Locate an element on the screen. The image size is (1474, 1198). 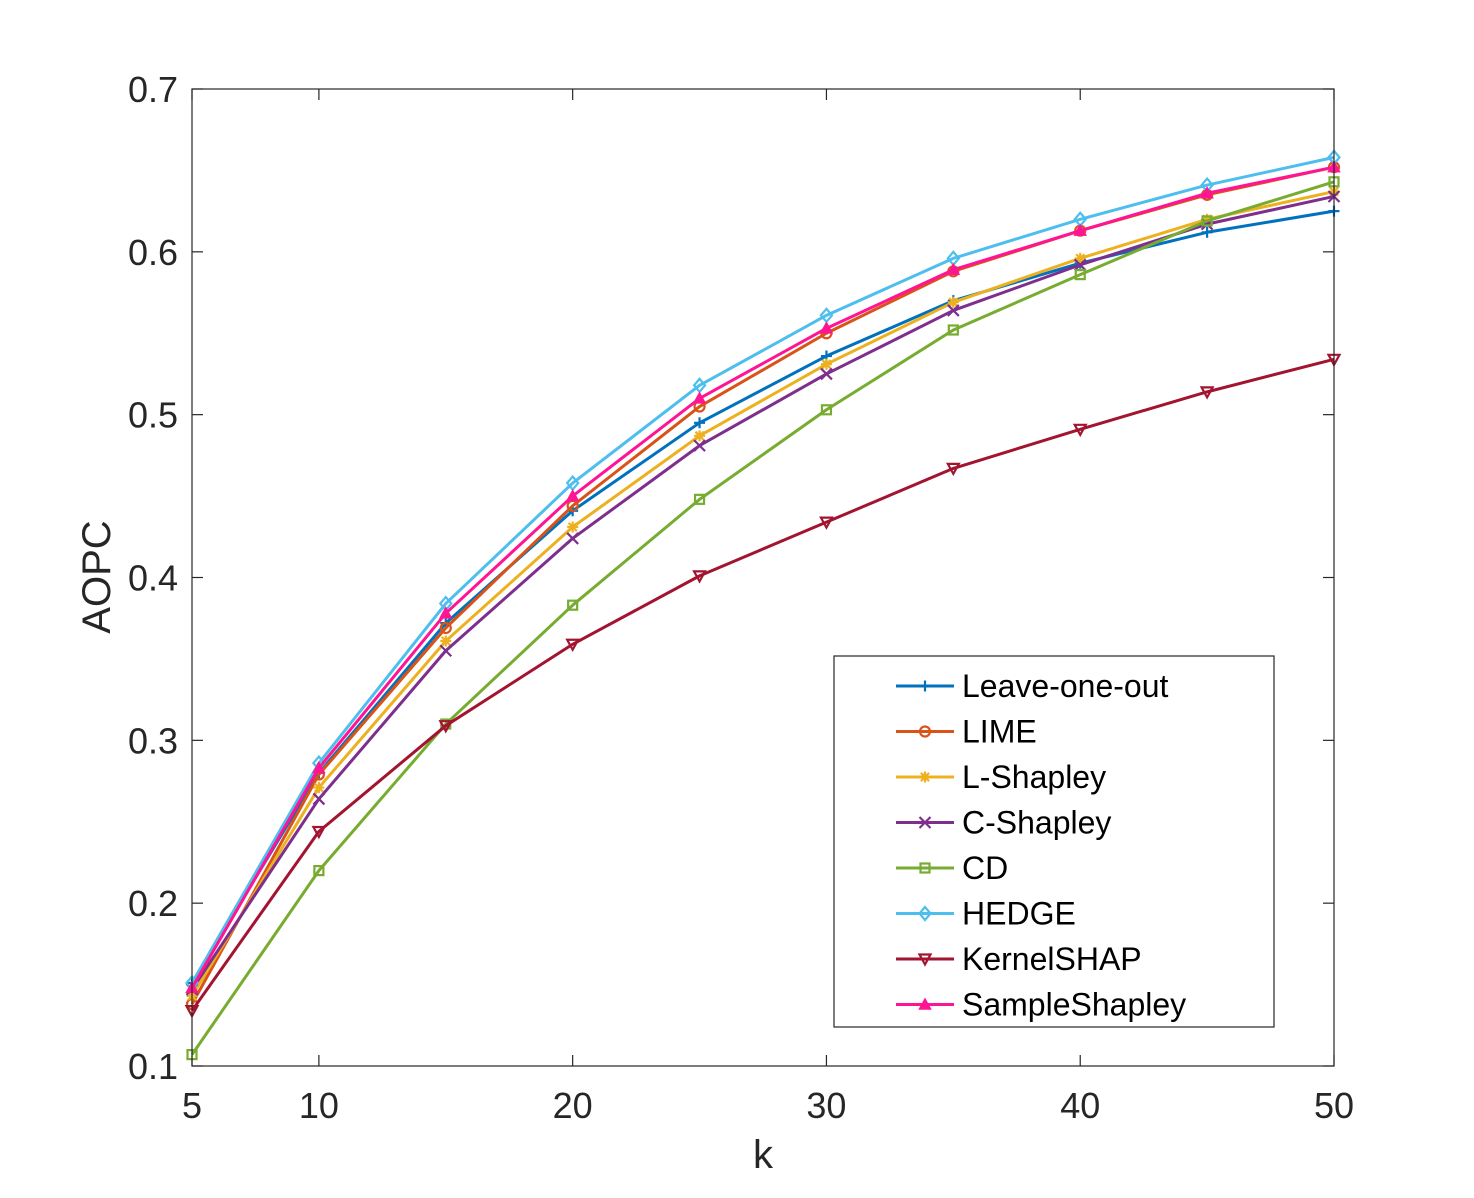
legend-box is located at coordinates (1054, 841).